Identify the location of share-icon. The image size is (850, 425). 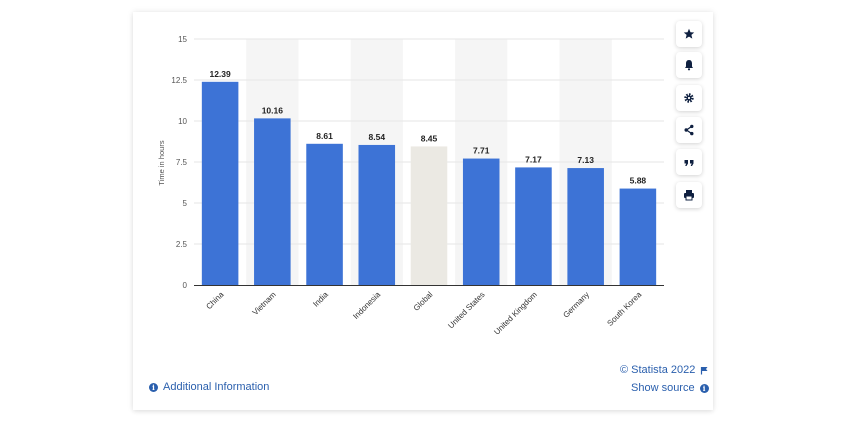
(689, 130).